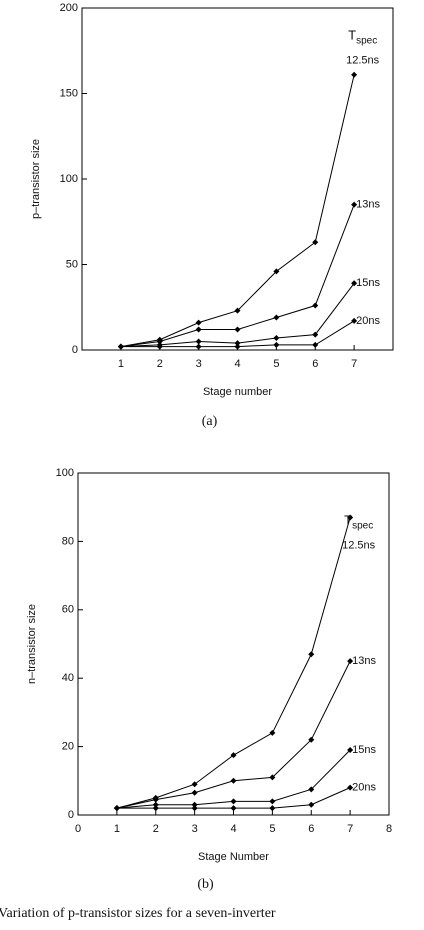  Describe the element at coordinates (237, 315) in the screenshot. I see `series-line` at that location.